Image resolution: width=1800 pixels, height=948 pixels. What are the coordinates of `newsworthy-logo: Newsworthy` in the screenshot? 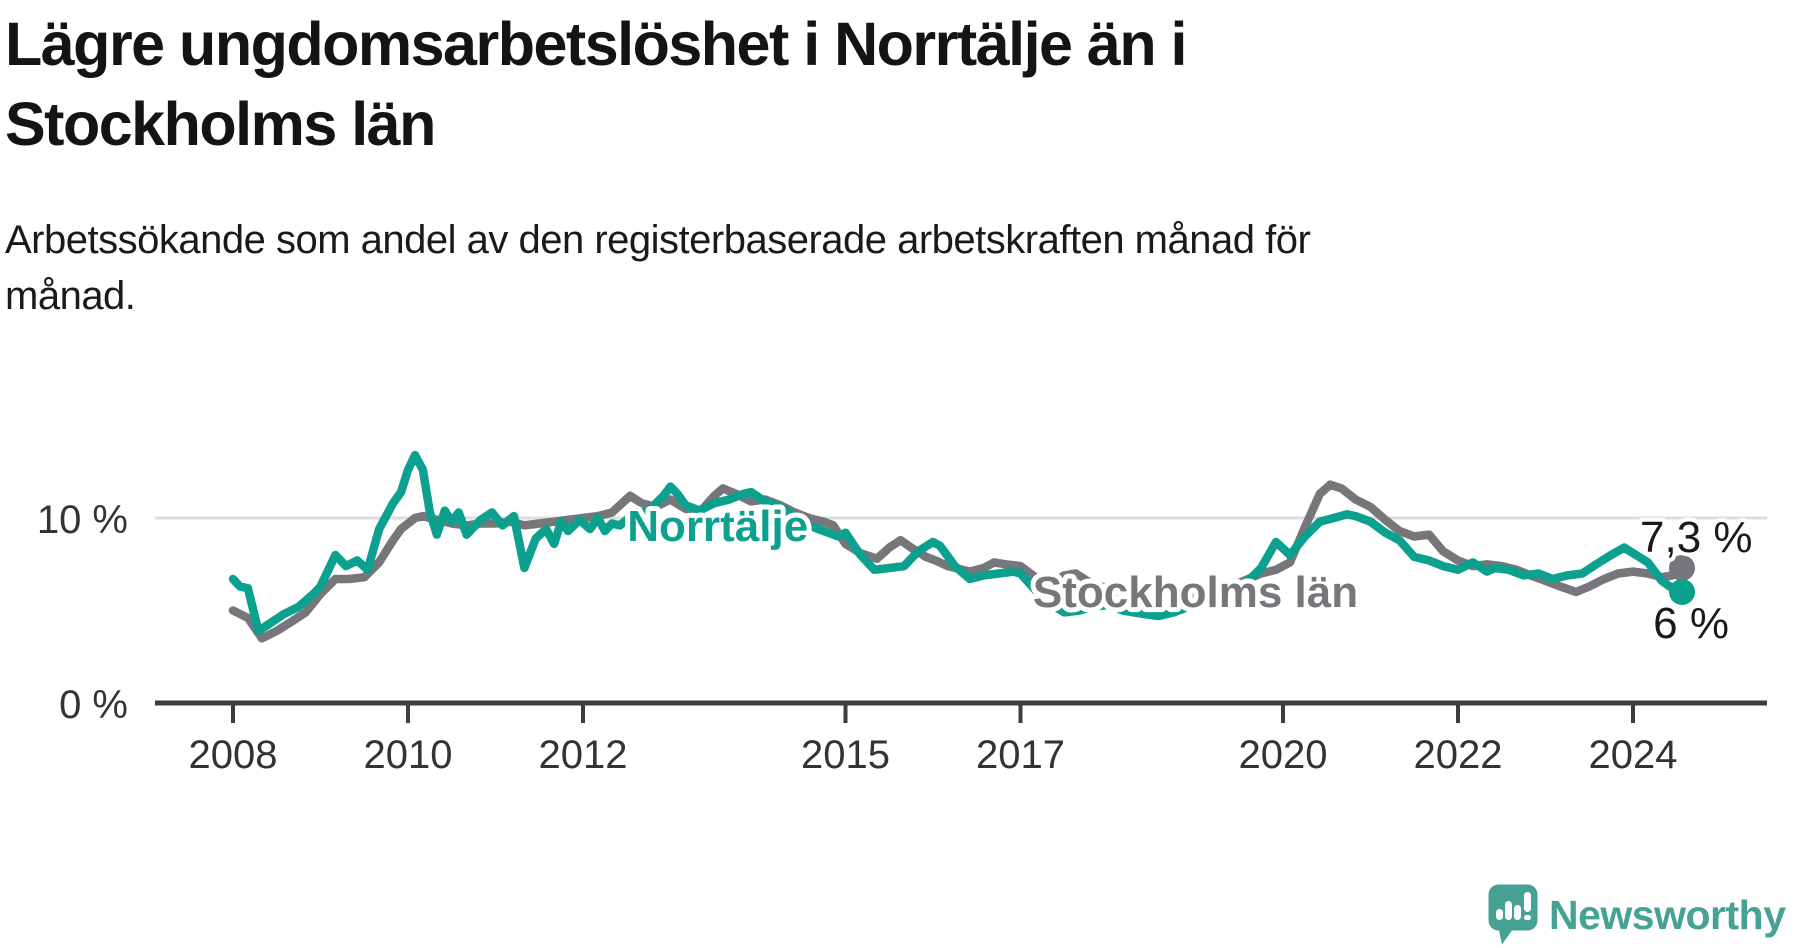 It's located at (1637, 915).